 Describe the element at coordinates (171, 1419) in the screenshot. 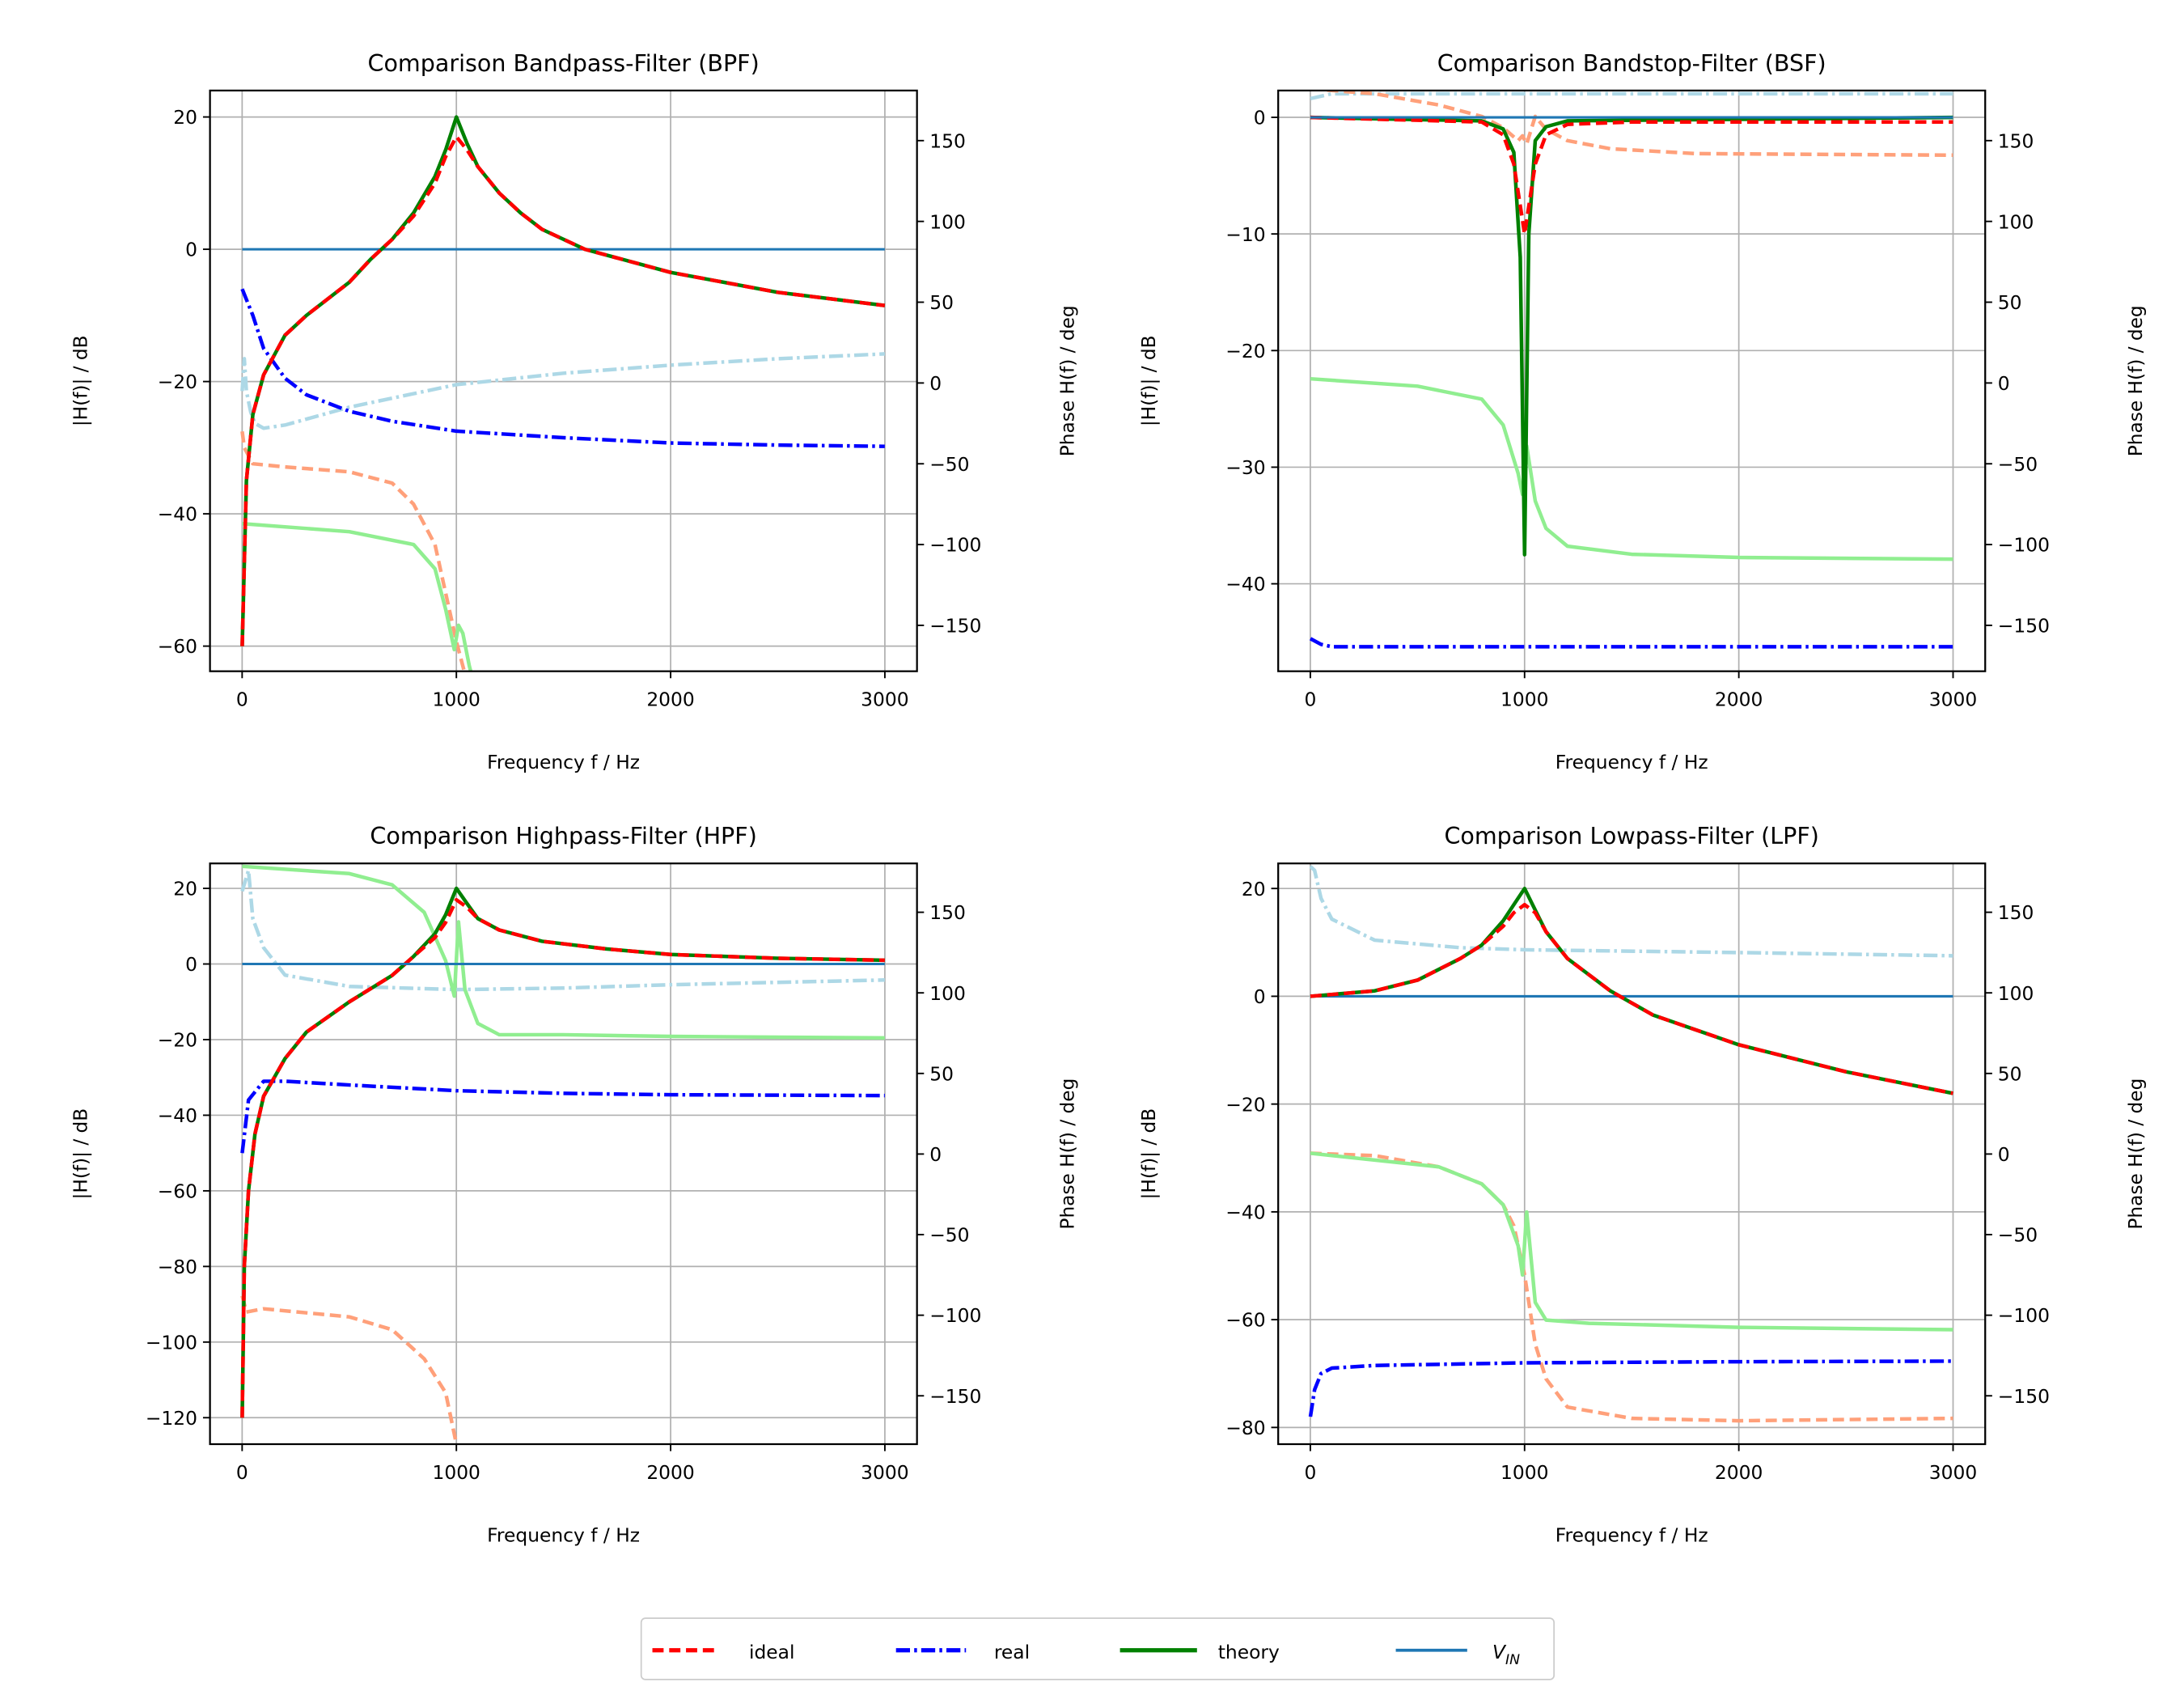

I see `y-tick-label: −120` at that location.